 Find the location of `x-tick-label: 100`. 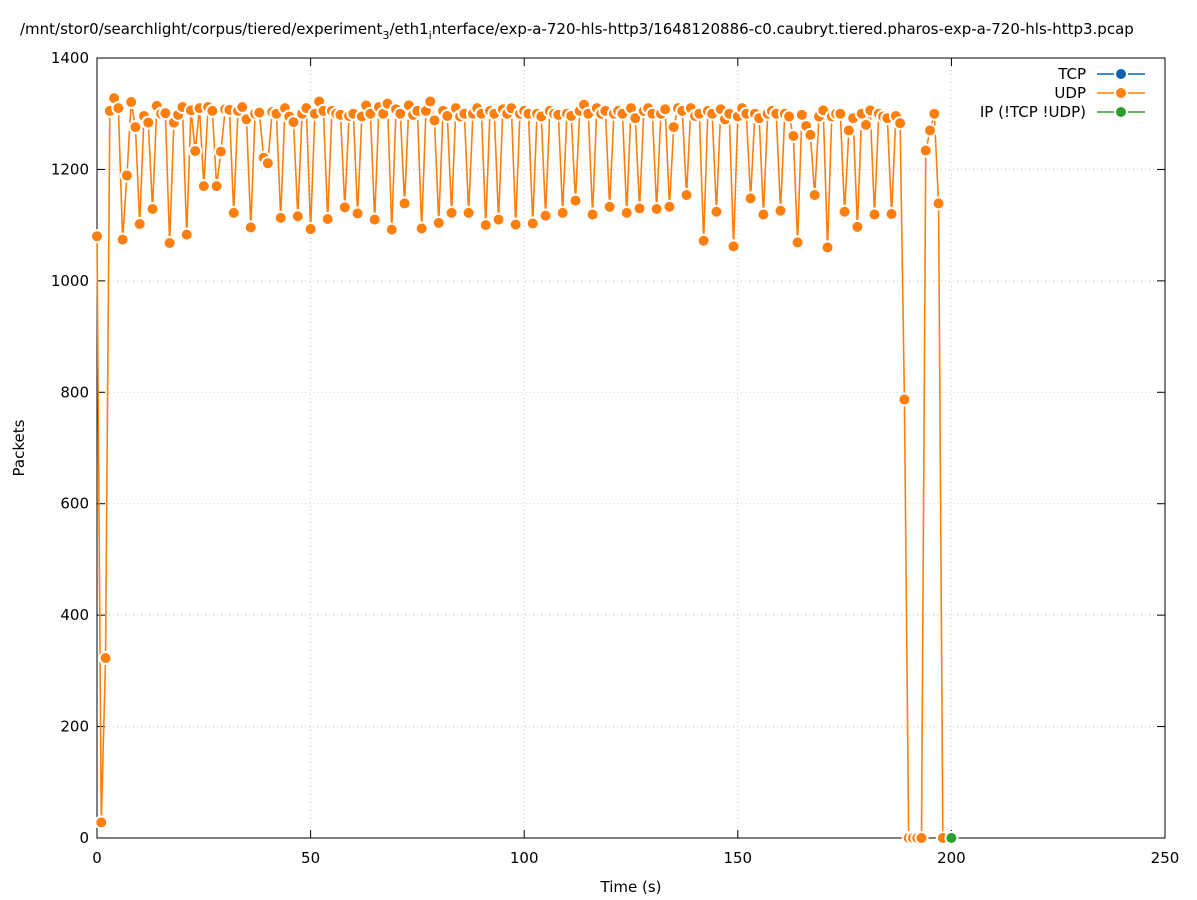

x-tick-label: 100 is located at coordinates (524, 858).